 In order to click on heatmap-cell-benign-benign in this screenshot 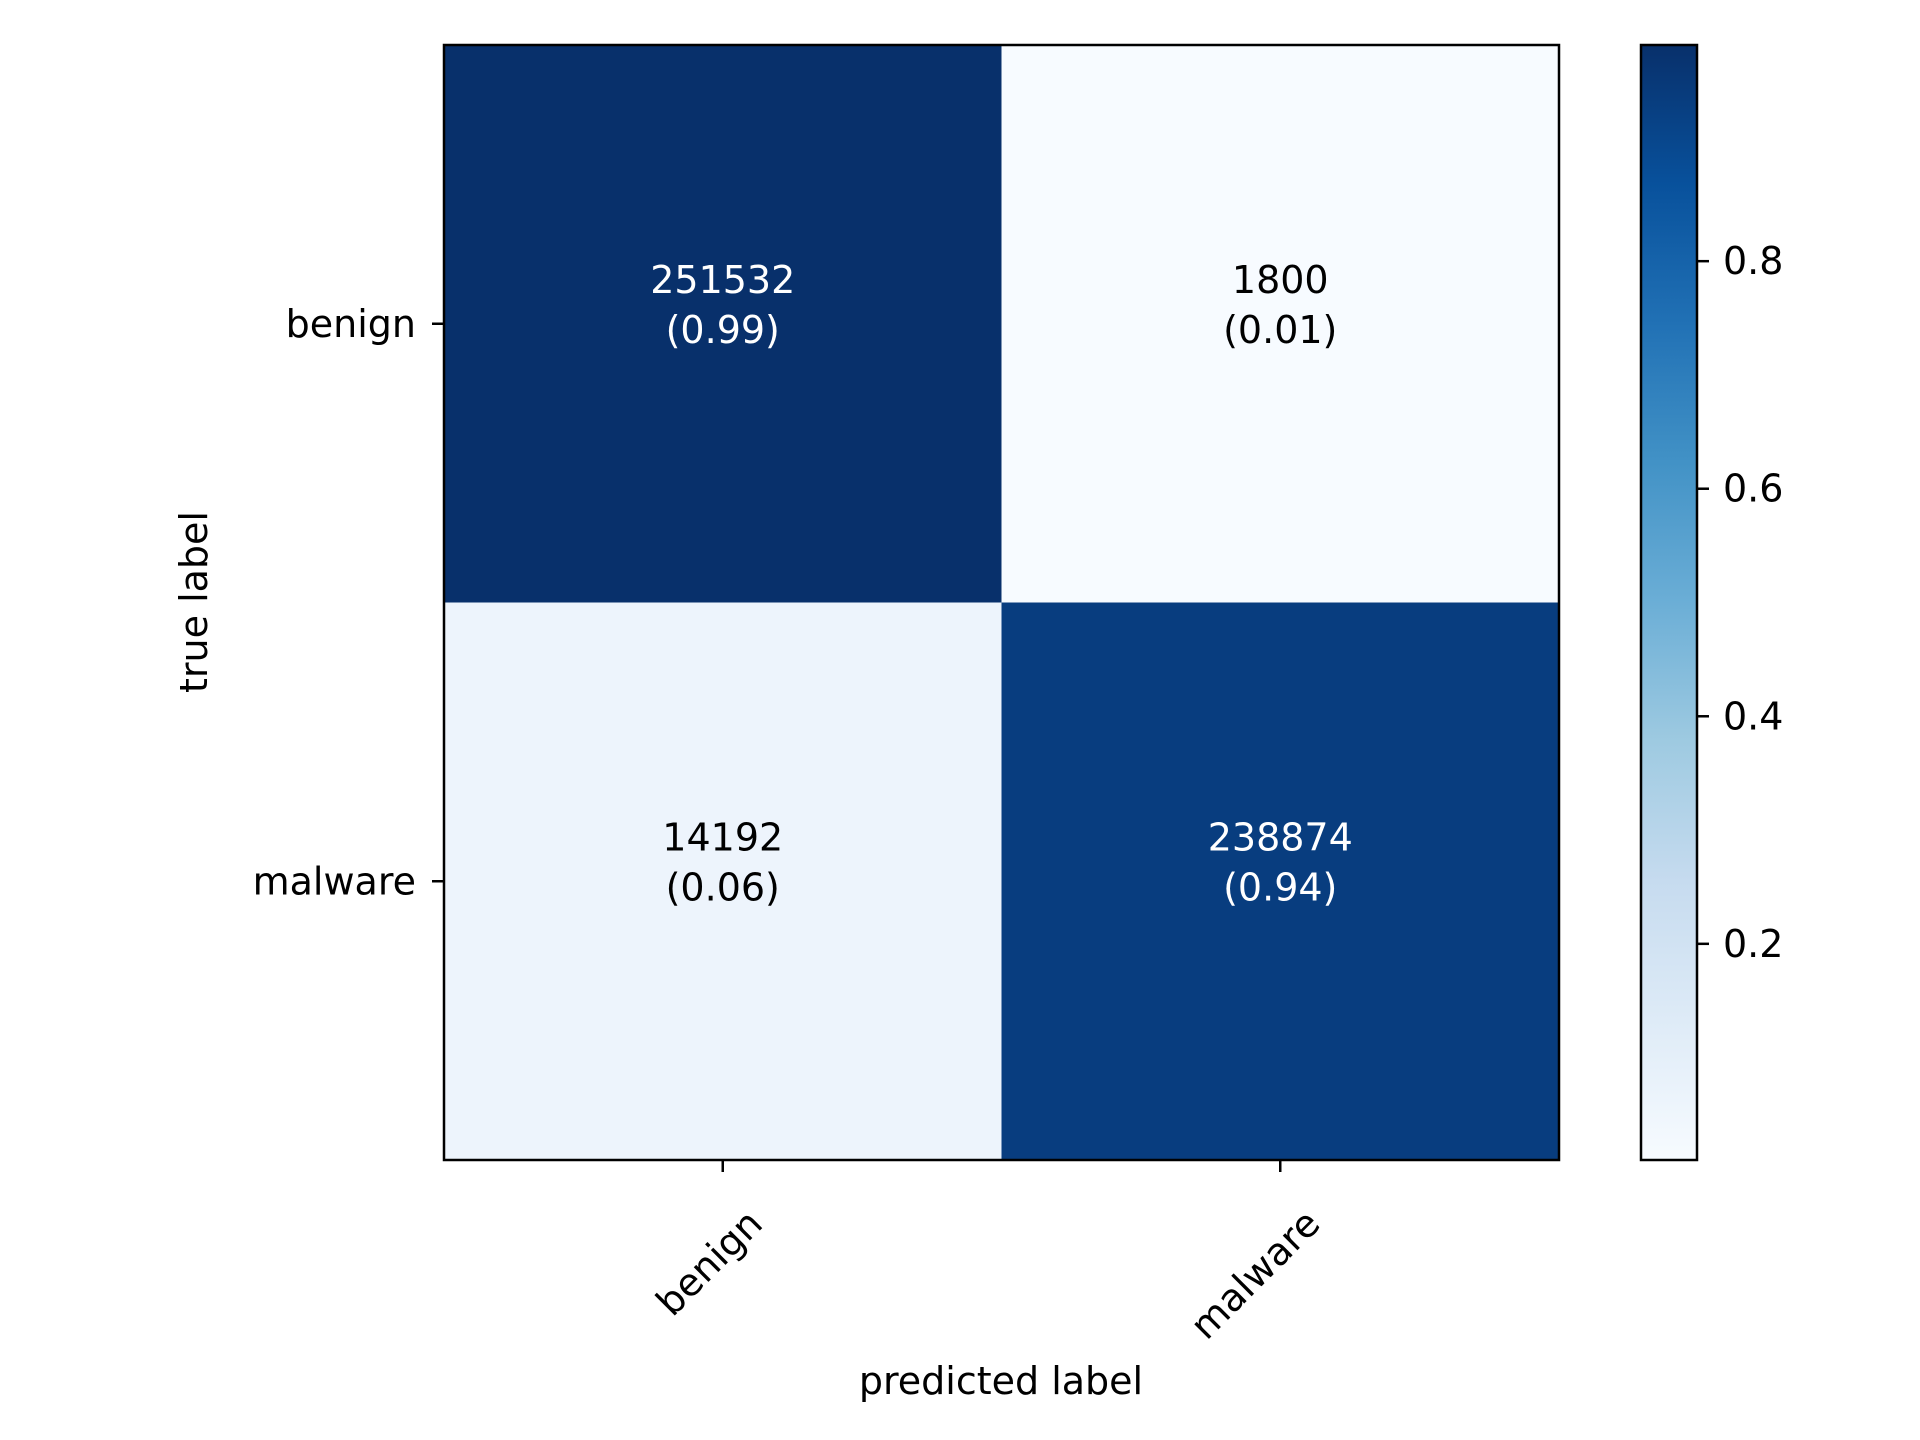, I will do `click(723, 324)`.